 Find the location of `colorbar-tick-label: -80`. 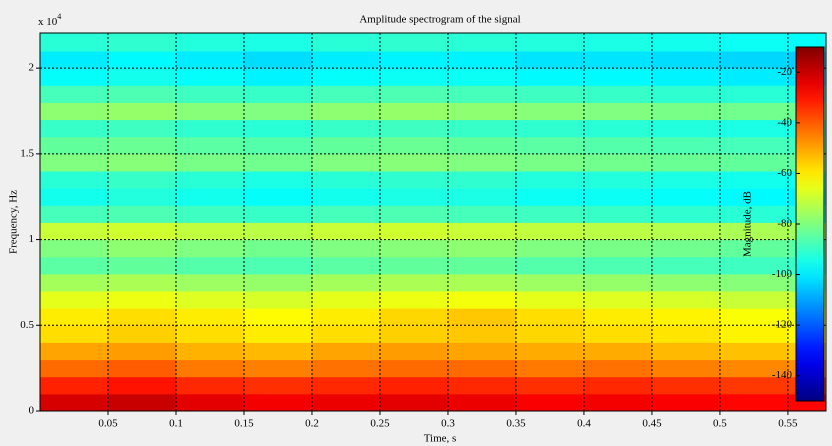

colorbar-tick-label: -80 is located at coordinates (784, 224).